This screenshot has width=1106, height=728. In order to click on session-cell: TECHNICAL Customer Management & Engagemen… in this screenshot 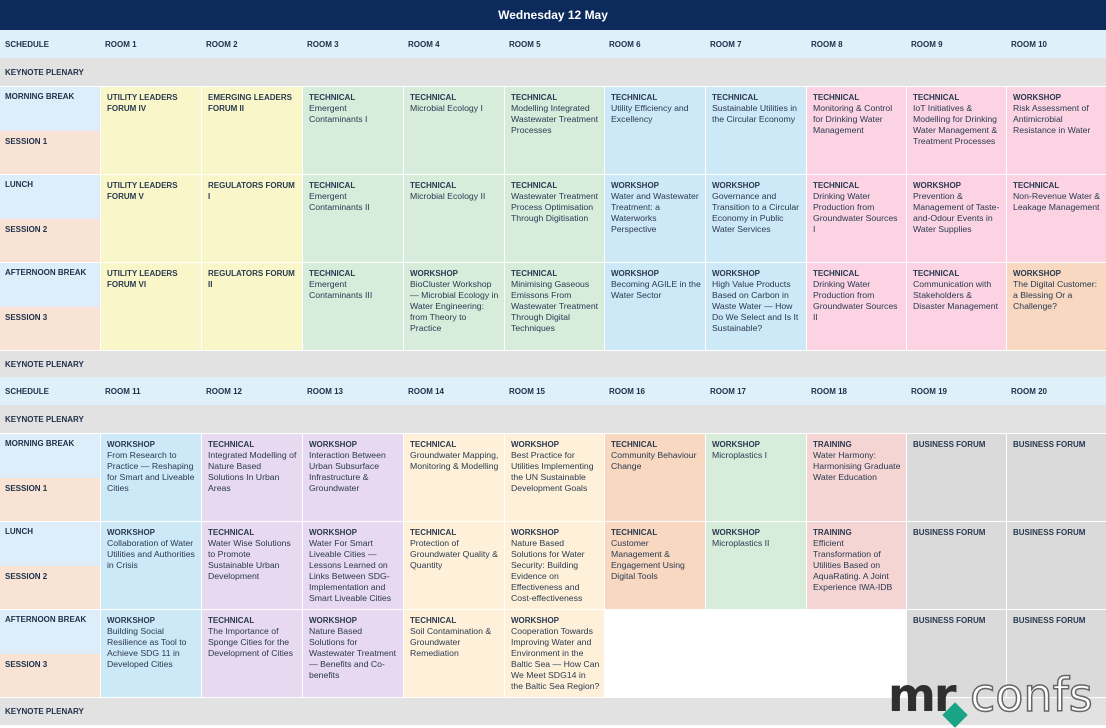, I will do `click(655, 565)`.